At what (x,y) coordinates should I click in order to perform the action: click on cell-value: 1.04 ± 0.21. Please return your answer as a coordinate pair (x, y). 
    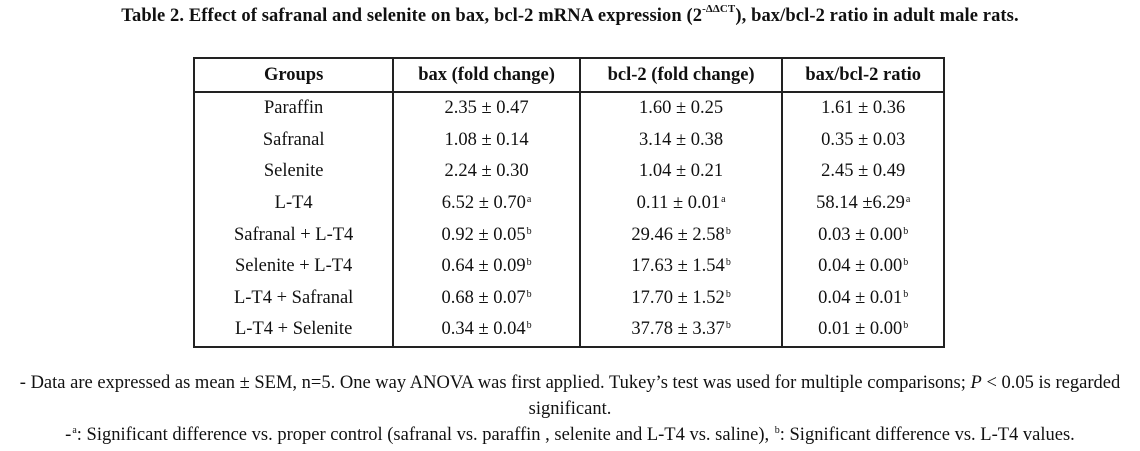
    Looking at the image, I should click on (681, 171).